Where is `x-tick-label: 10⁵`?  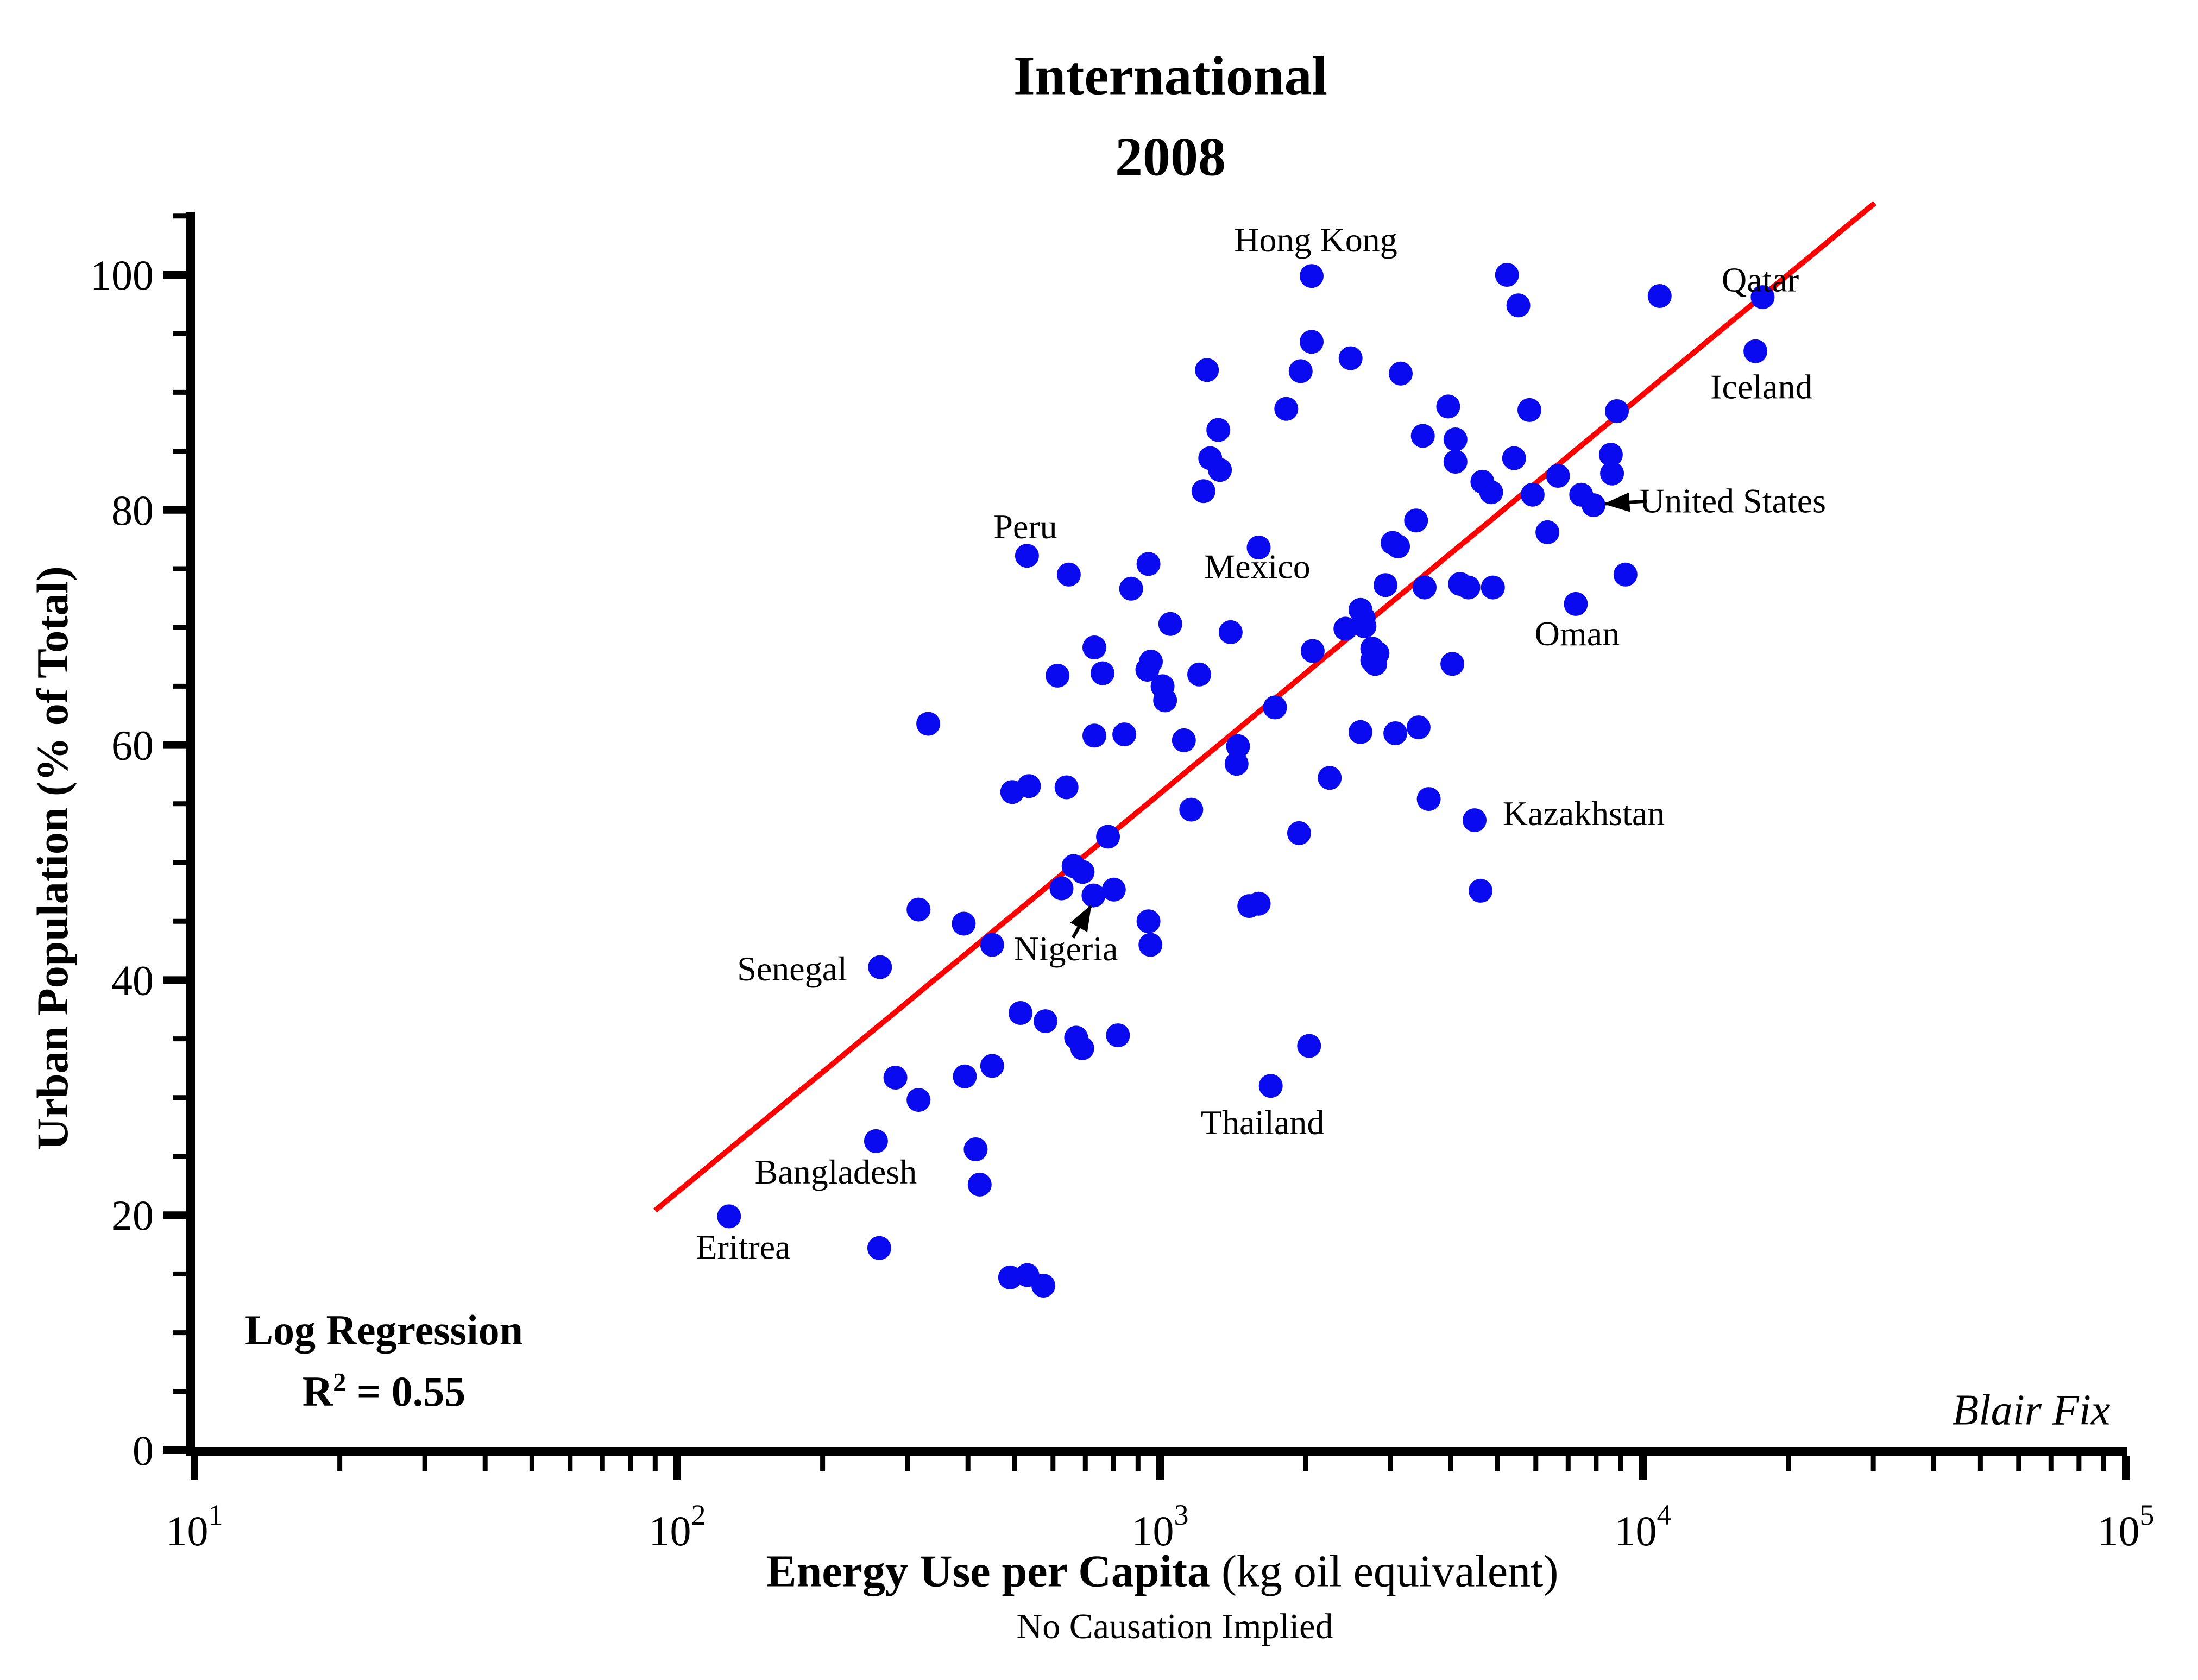
x-tick-label: 10⁵ is located at coordinates (2126, 1527).